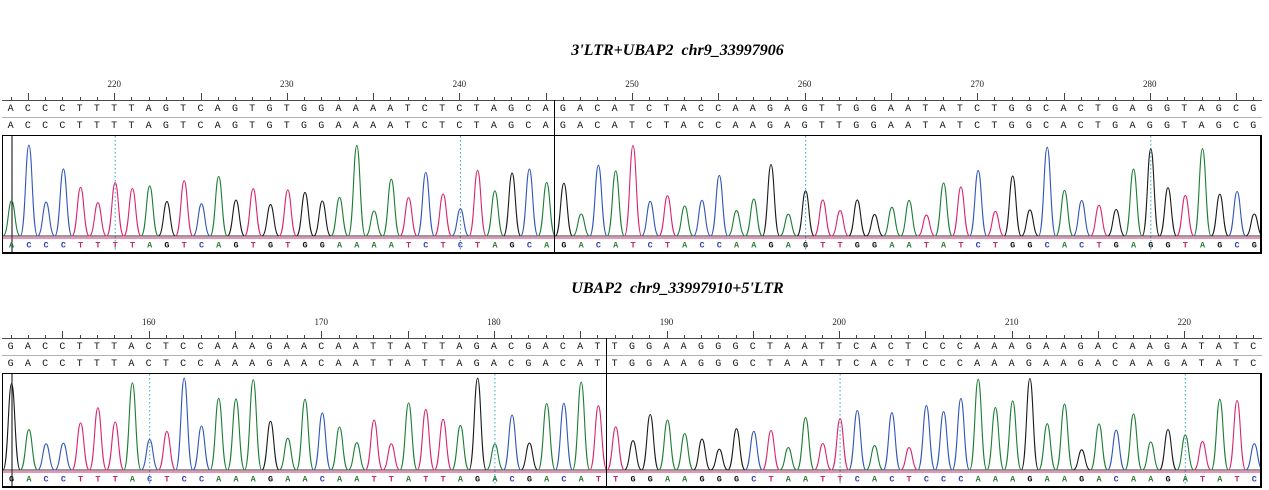  I want to click on ruler-position-label: 190, so click(666, 322).